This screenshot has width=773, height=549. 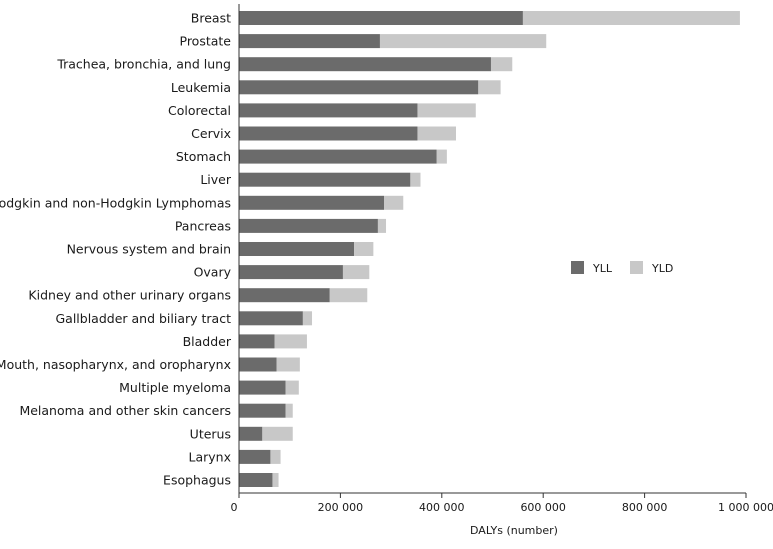 What do you see at coordinates (262, 410) in the screenshot?
I see `bar-yll-melanoma-and-other-skin-cancers` at bounding box center [262, 410].